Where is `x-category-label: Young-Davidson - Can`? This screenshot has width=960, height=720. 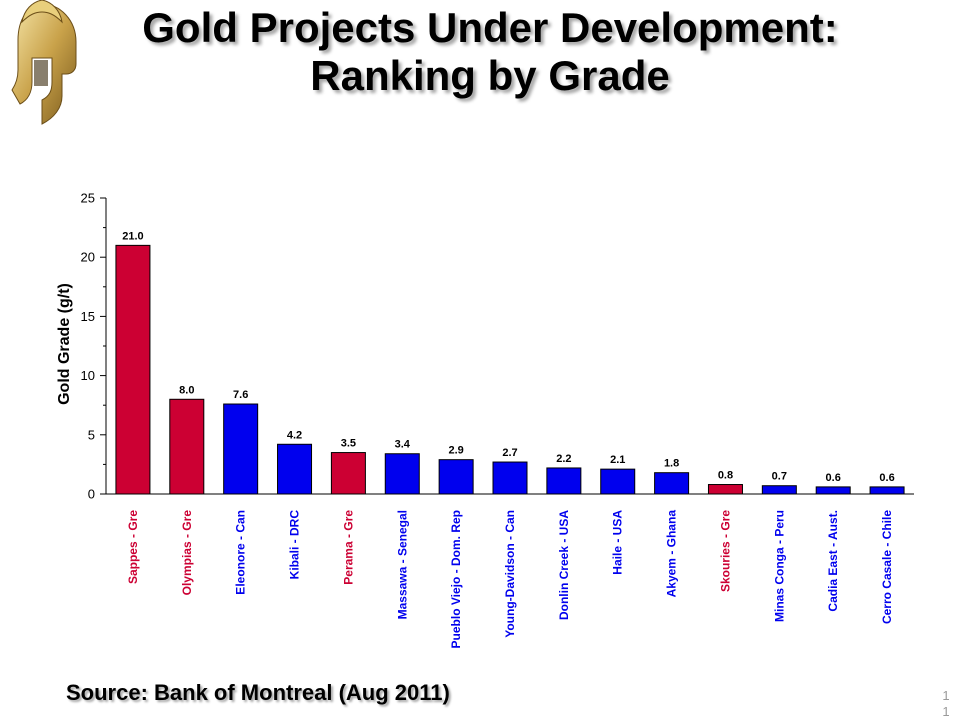 x-category-label: Young-Davidson - Can is located at coordinates (510, 574).